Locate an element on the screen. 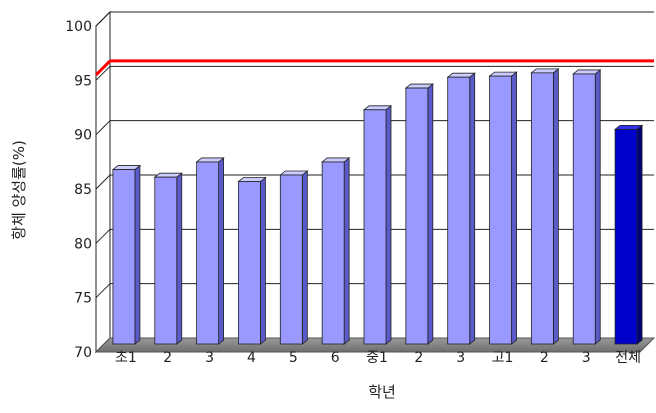 The height and width of the screenshot is (413, 656). x-tick-labels: 초1 2 3 4 5 6 중1 2 3 고1 2 3 전체 is located at coordinates (378, 358).